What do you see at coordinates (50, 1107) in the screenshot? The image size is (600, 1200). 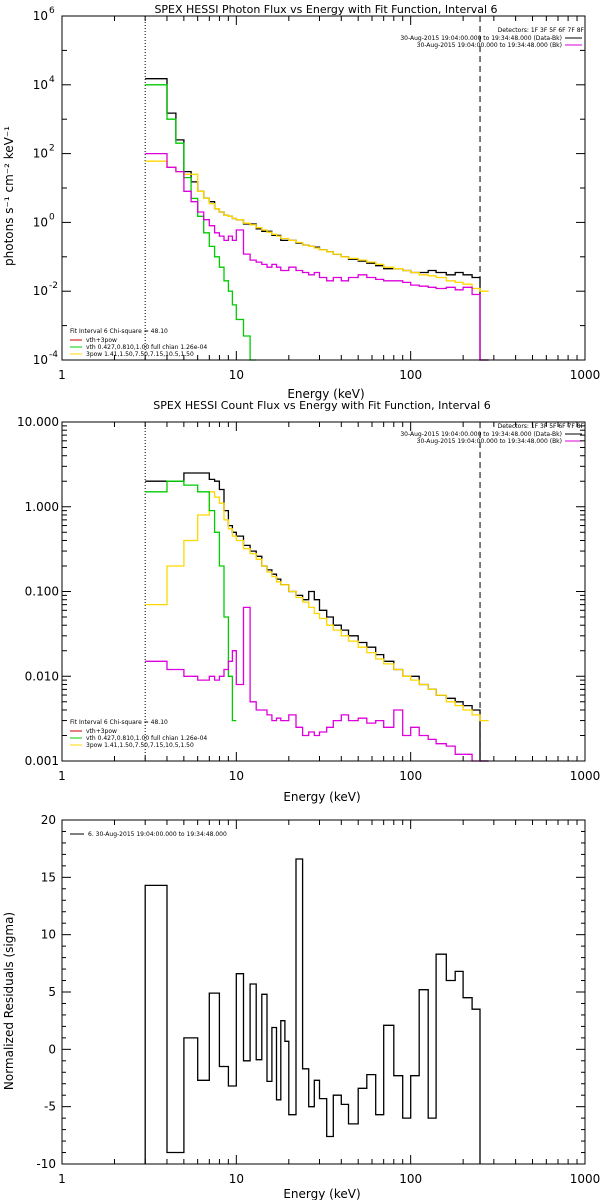 I see `y-tick-label: -5` at bounding box center [50, 1107].